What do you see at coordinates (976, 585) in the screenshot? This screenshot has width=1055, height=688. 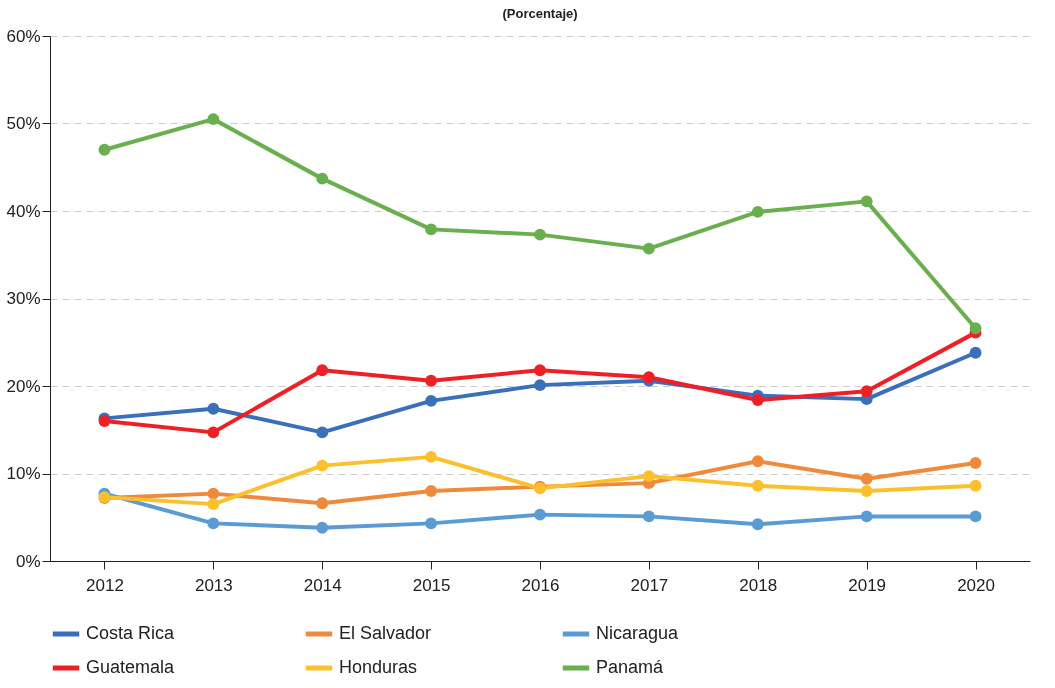 I see `x-tick-label: 2020` at bounding box center [976, 585].